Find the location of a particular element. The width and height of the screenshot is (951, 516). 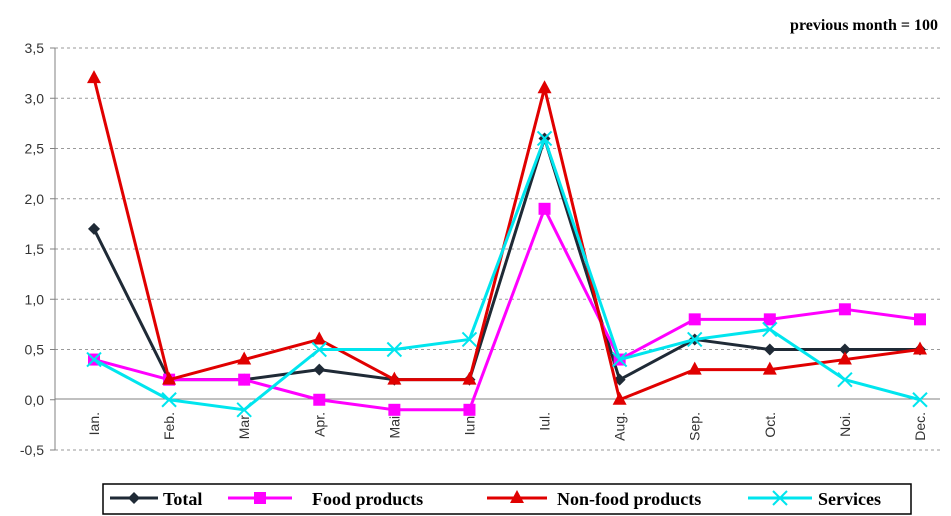

legend-item: Services is located at coordinates (814, 499).